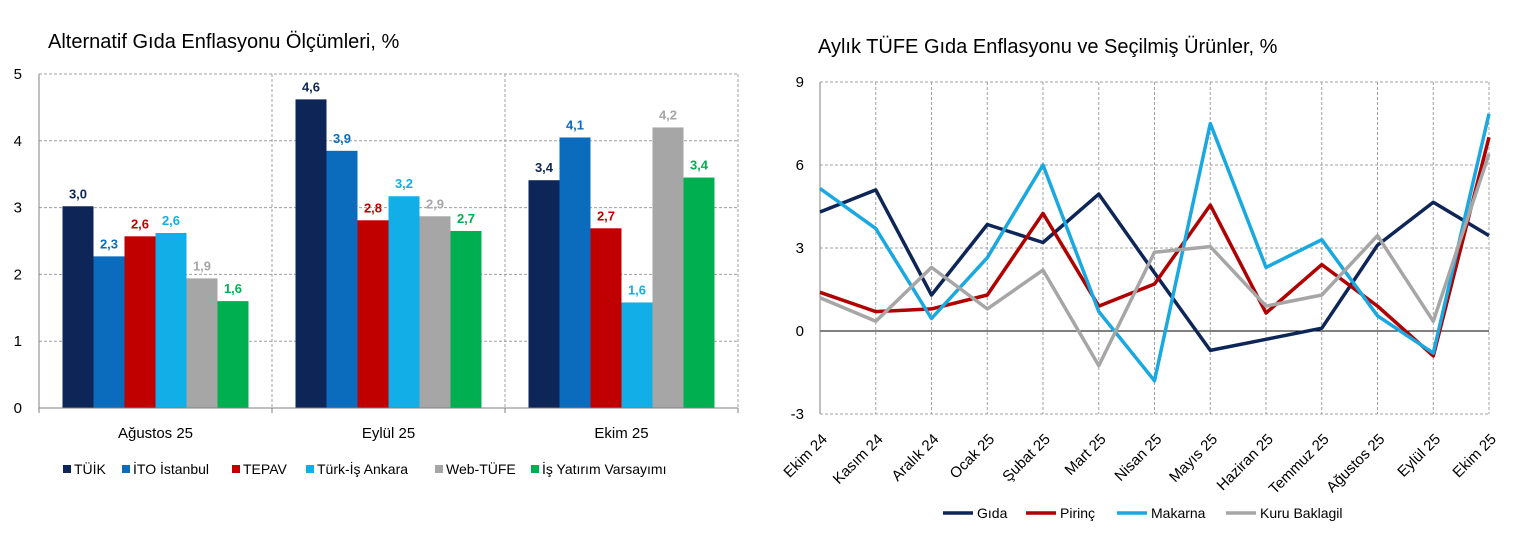 Image resolution: width=1514 pixels, height=548 pixels. I want to click on x-category-label: Mart 25, so click(1086, 455).